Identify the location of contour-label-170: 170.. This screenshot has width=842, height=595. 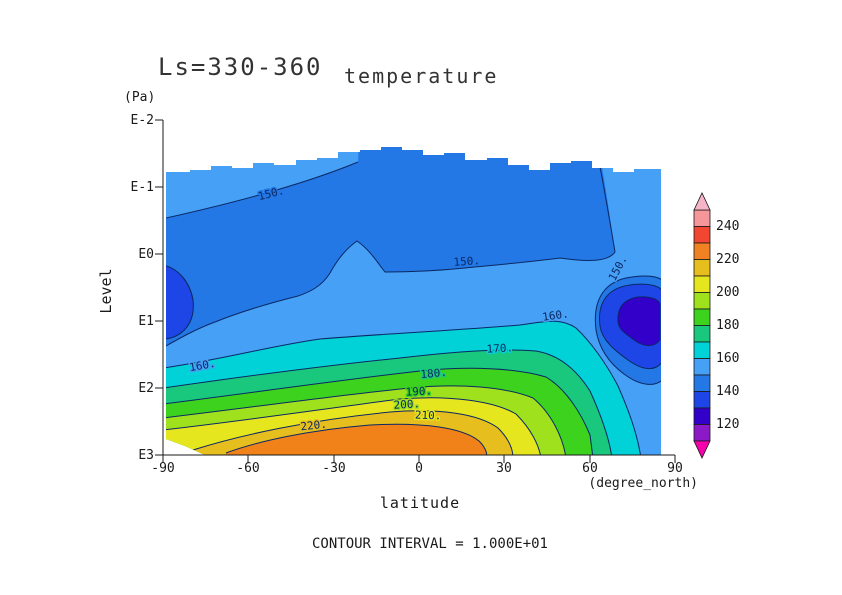
(499, 348).